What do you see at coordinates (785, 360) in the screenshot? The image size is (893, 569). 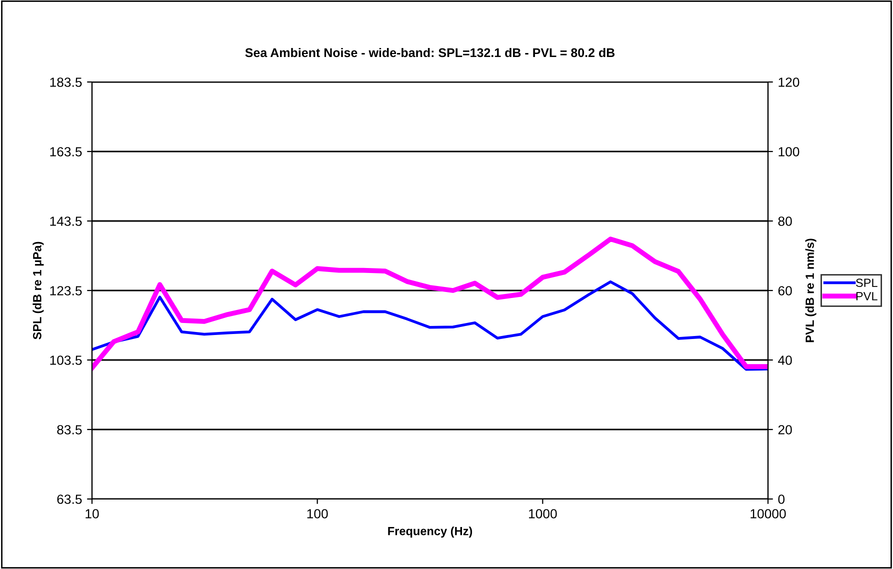 I see `y2-tick-label: 40` at bounding box center [785, 360].